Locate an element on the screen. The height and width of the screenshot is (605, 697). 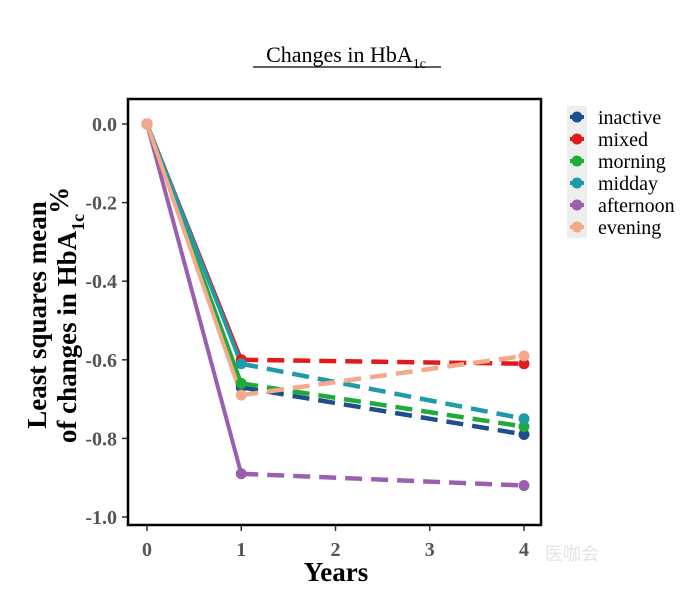
legend-label-evening: evening is located at coordinates (629, 228).